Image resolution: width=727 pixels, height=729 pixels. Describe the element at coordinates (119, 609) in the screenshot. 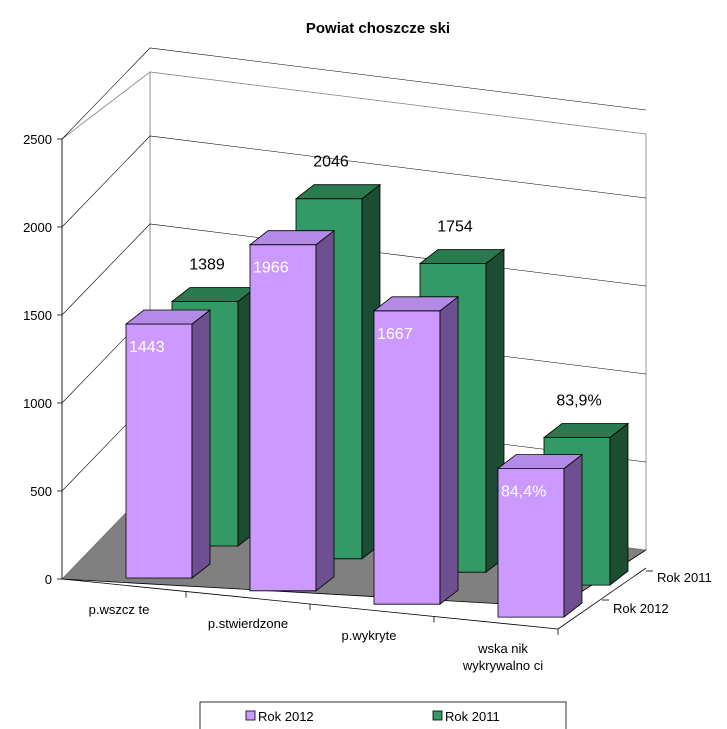

I see `x-tick-label: p.wszcz te` at that location.